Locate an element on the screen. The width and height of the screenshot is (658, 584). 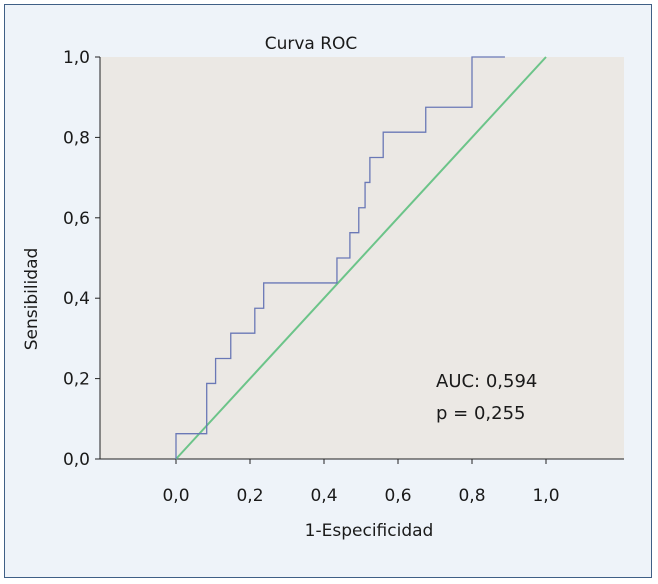
y-tick-label: 1,0 is located at coordinates (76, 58).